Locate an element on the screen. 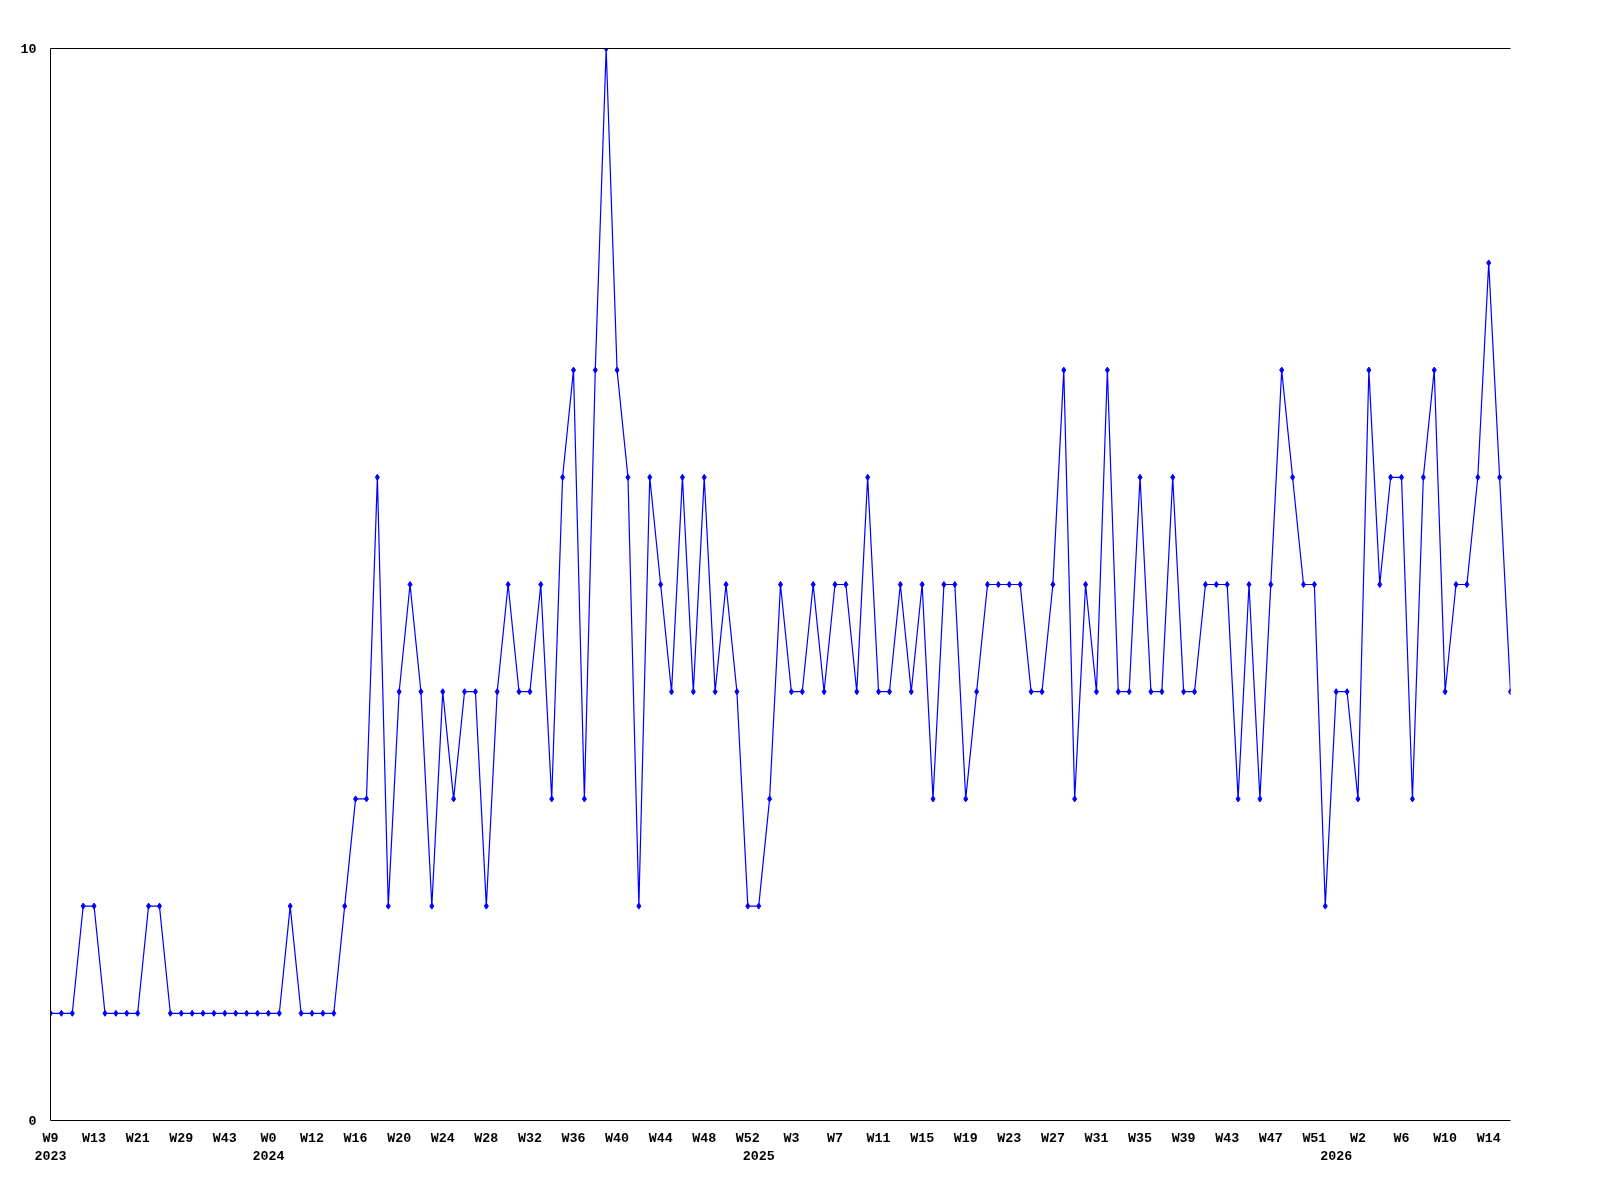 This screenshot has width=1600, height=1200. x-tick-label: W29 is located at coordinates (181, 1138).